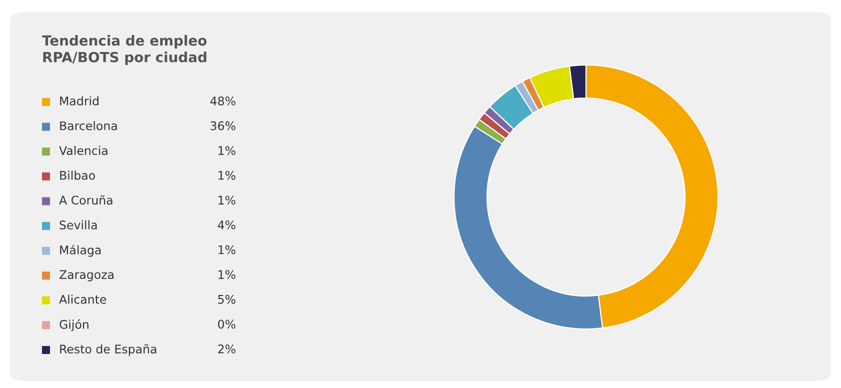  Describe the element at coordinates (227, 349) in the screenshot. I see `data-label: 2%` at that location.